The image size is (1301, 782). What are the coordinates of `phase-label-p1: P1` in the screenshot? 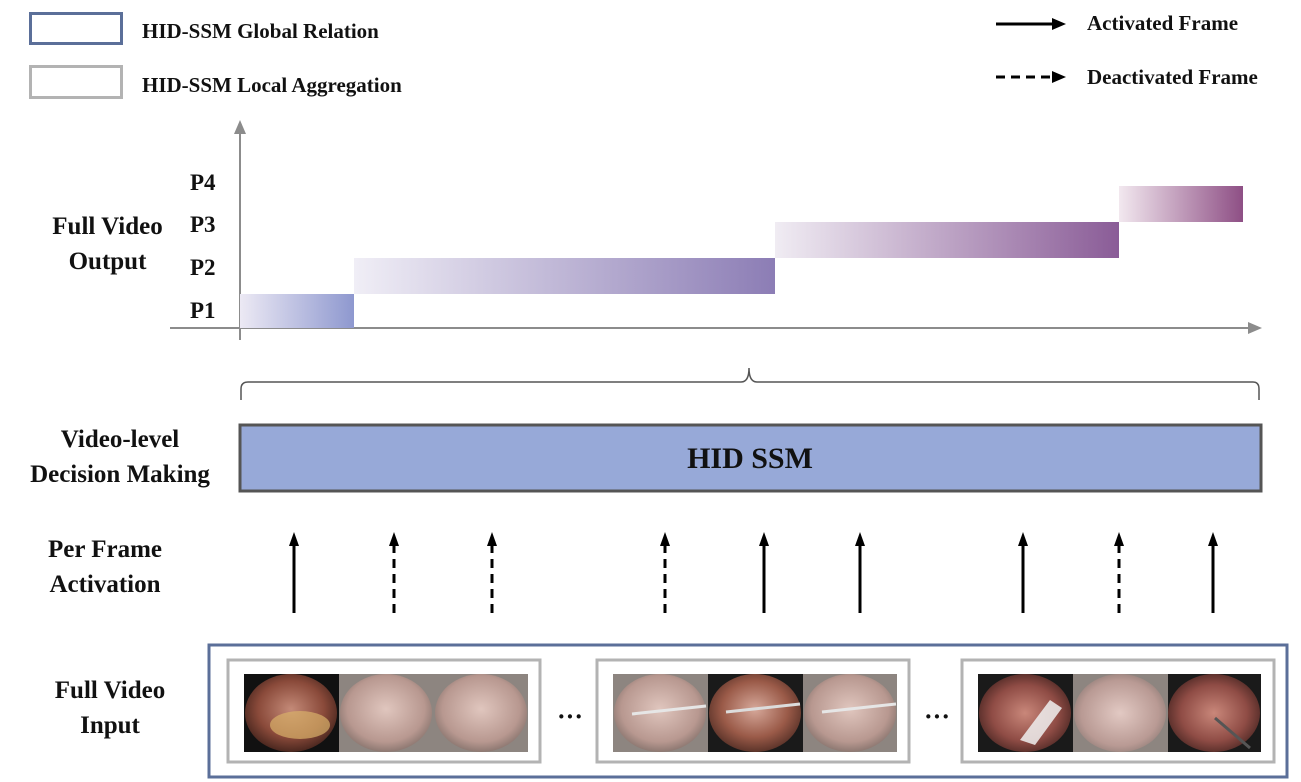 It's located at (203, 310).